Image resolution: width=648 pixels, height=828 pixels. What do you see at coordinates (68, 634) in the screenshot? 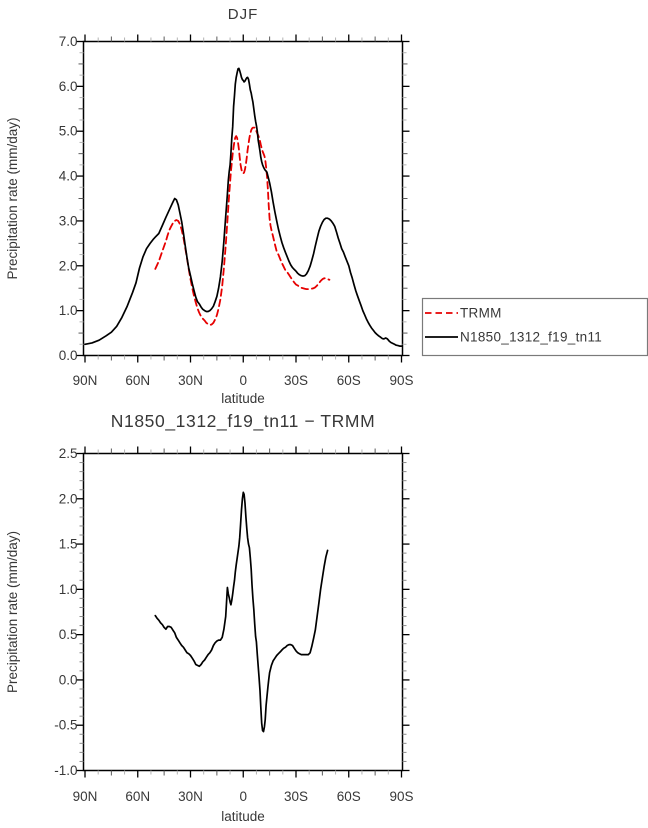
I see `y-tick-label: 0.5` at bounding box center [68, 634].